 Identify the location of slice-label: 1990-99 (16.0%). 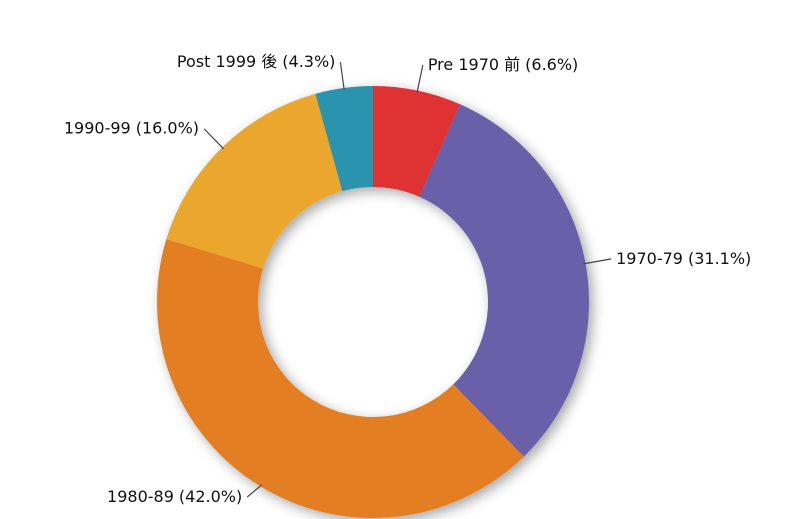
(131, 127).